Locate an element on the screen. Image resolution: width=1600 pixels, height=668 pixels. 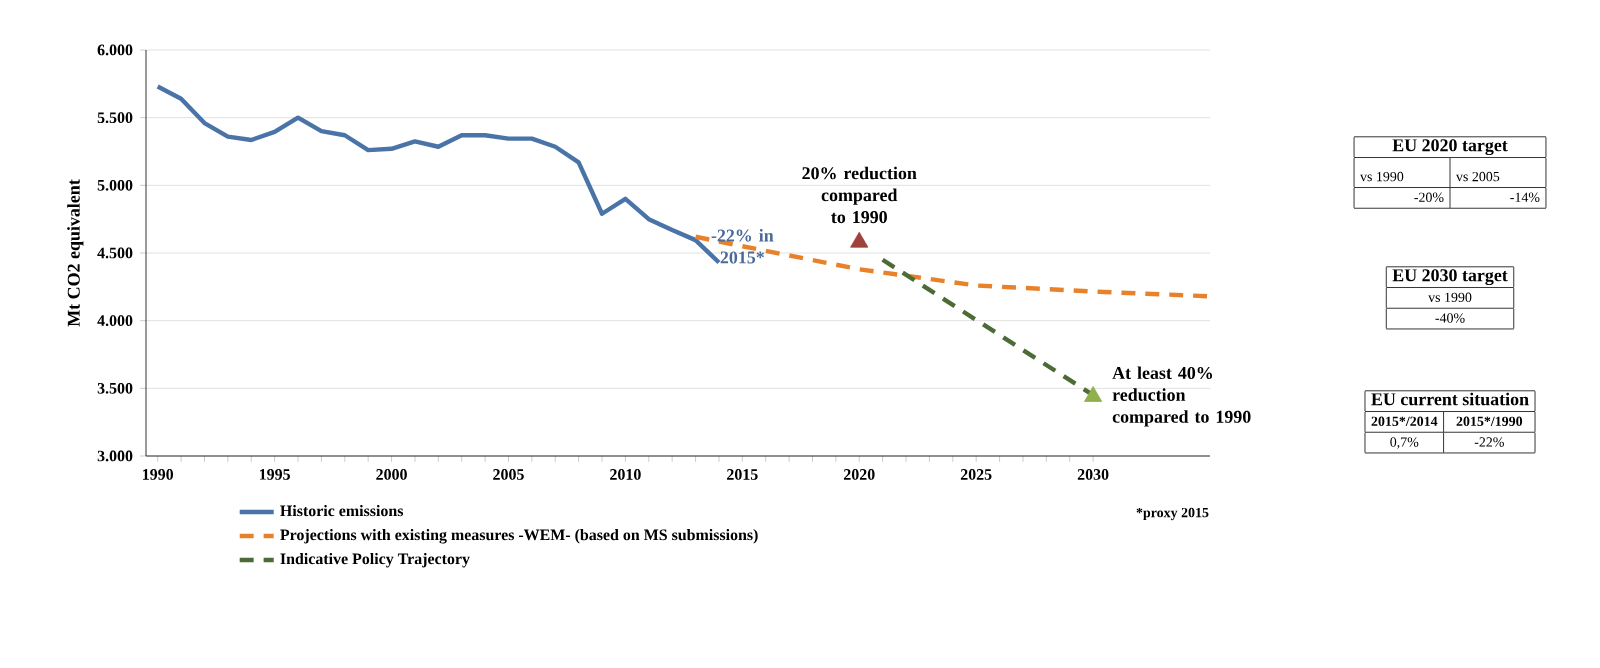
y-axis-title: Mt CO2 equivalent is located at coordinates (75, 253).